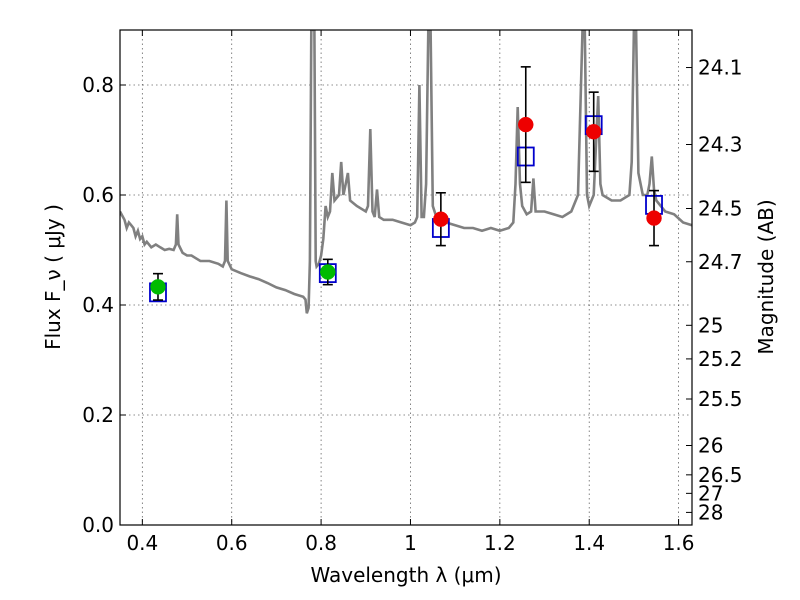 Image resolution: width=800 pixels, height=600 pixels. I want to click on y2-tick-label: 26, so click(710, 446).